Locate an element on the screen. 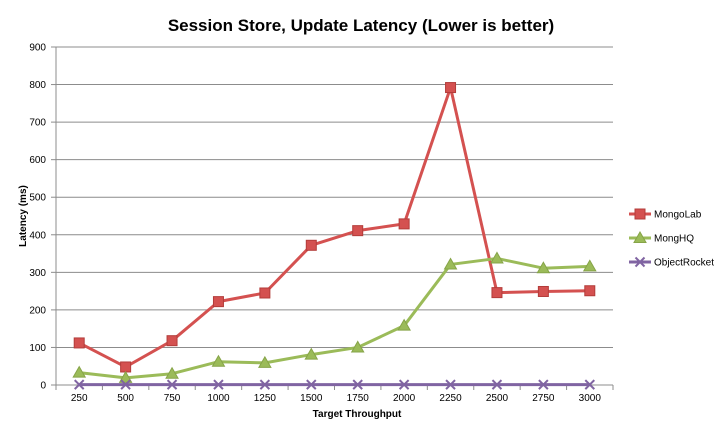 The width and height of the screenshot is (722, 439). x-tick-label-2250: 2250 is located at coordinates (450, 398).